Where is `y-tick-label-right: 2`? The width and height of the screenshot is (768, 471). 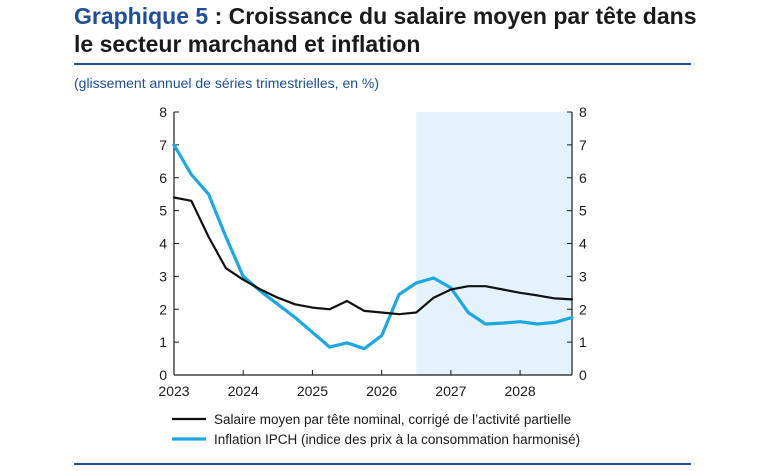
y-tick-label-right: 2 is located at coordinates (583, 309).